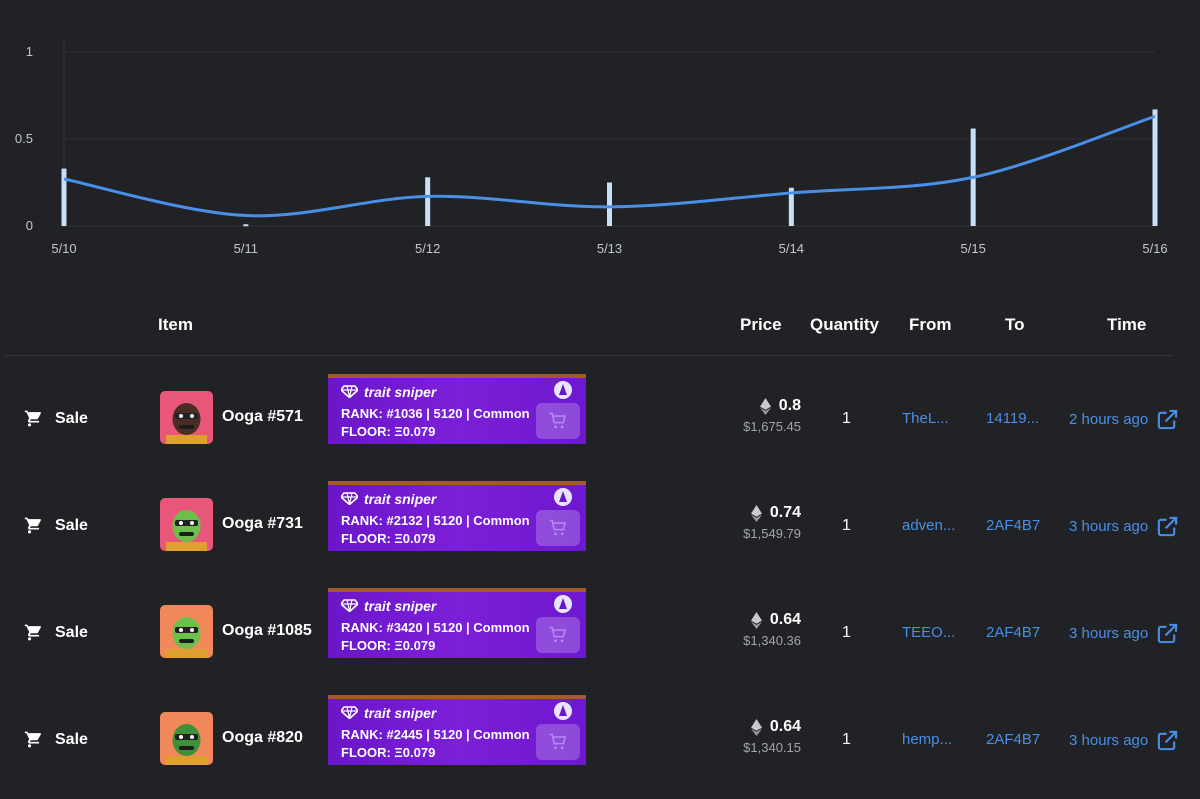 Image resolution: width=1200 pixels, height=799 pixels. Describe the element at coordinates (973, 248) in the screenshot. I see `x-tick-label: 5/15` at that location.